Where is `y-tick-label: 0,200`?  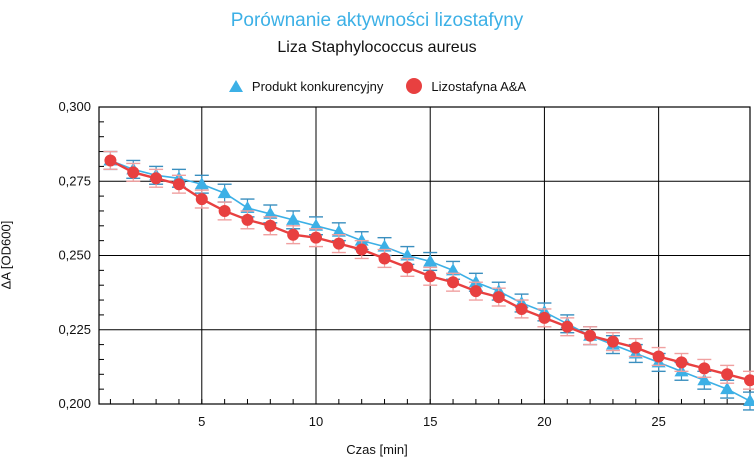
y-tick-label: 0,200 is located at coordinates (74, 403).